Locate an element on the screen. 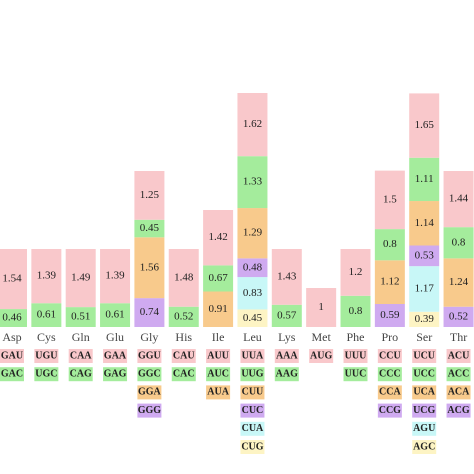 Image resolution: width=474 pixels, height=474 pixels. codon-label: ACC is located at coordinates (459, 373).